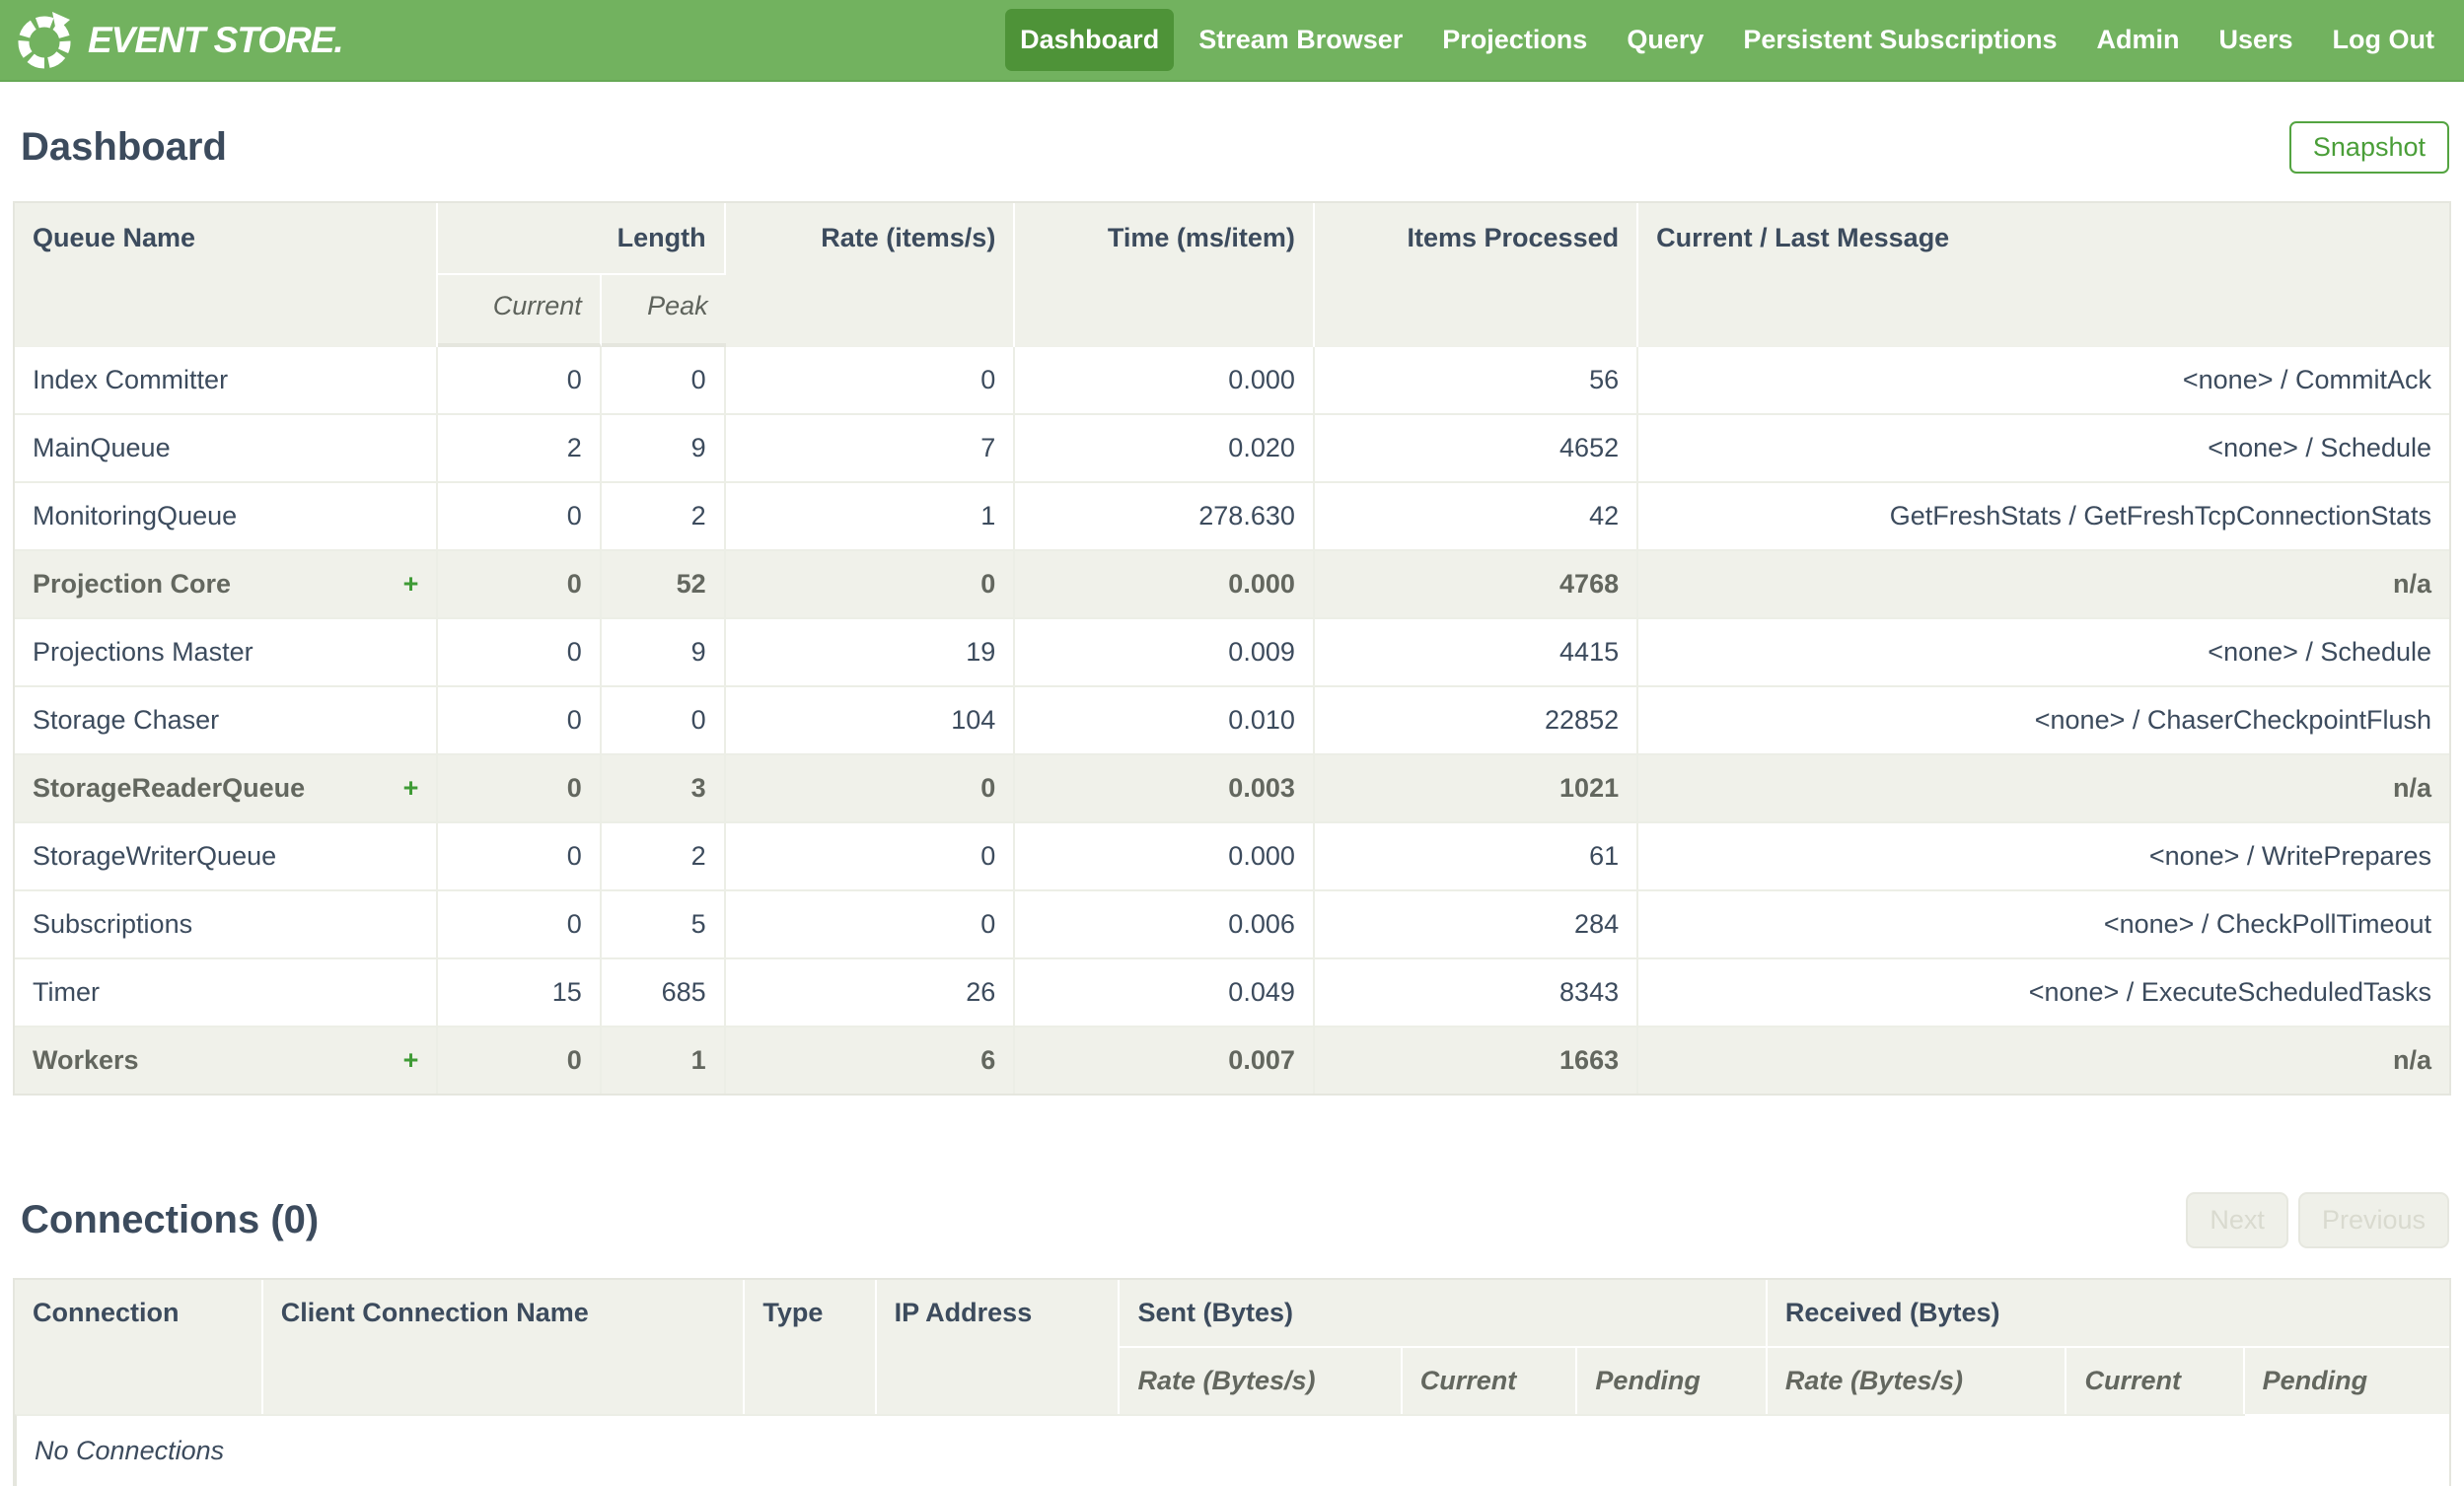  Describe the element at coordinates (1476, 721) in the screenshot. I see `queue-items-processed: 22852` at that location.